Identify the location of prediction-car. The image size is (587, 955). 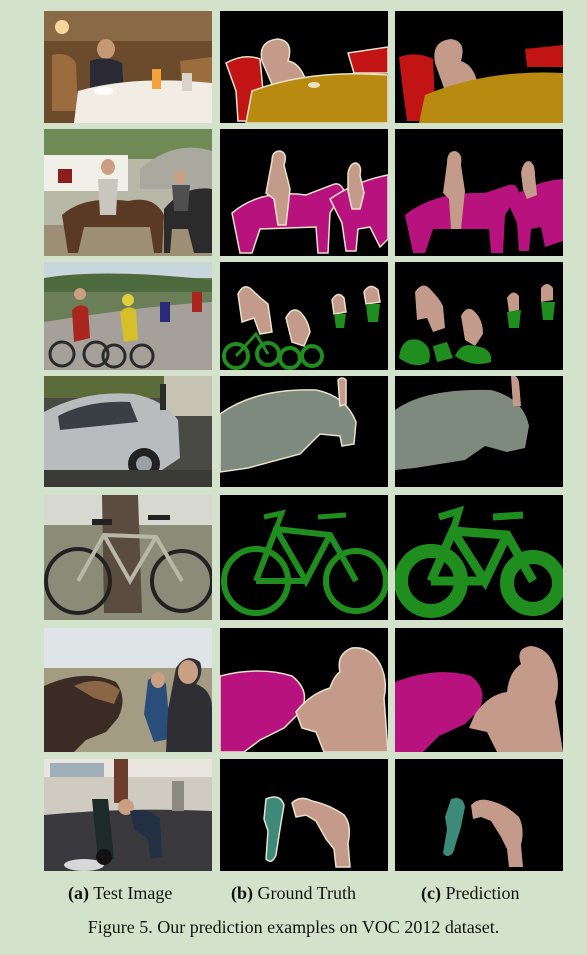
(479, 431).